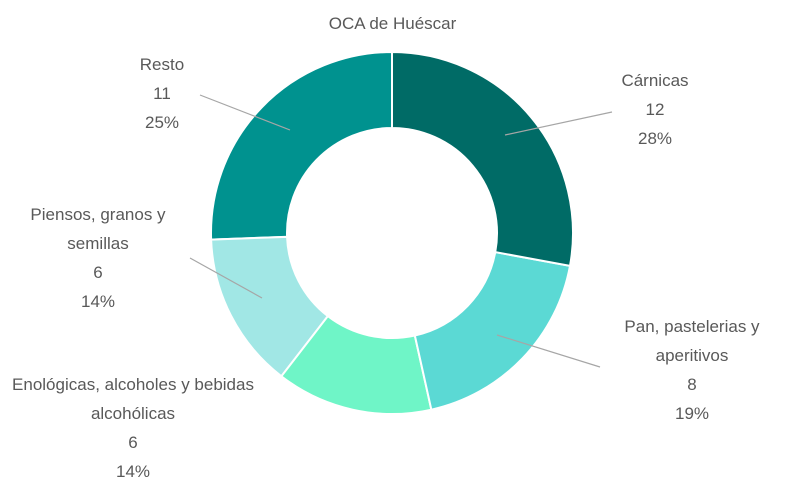 The height and width of the screenshot is (485, 785). Describe the element at coordinates (692, 341) in the screenshot. I see `label-name: Pan, pastelerias y aperitivos` at that location.